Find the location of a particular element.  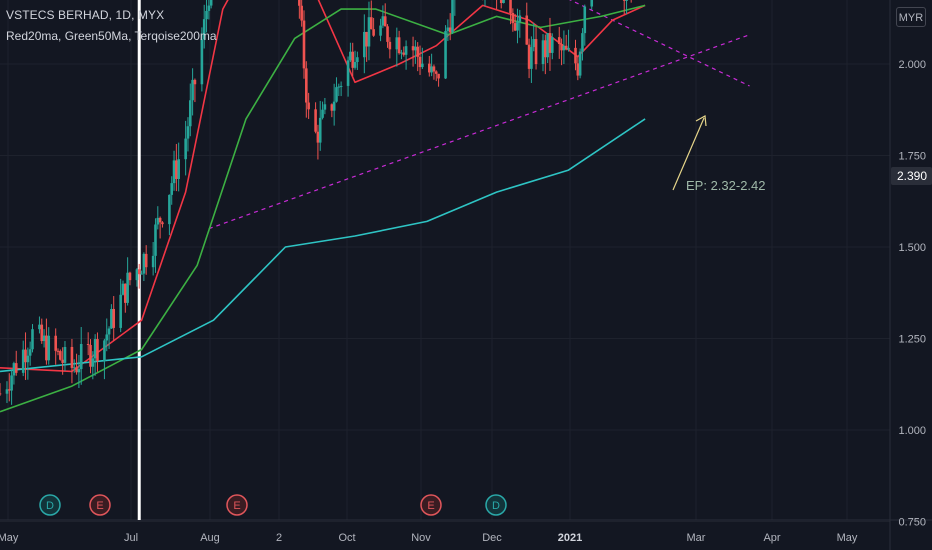

symbol-title: VSTECS BERHAD, 1D, MYX is located at coordinates (85, 15).